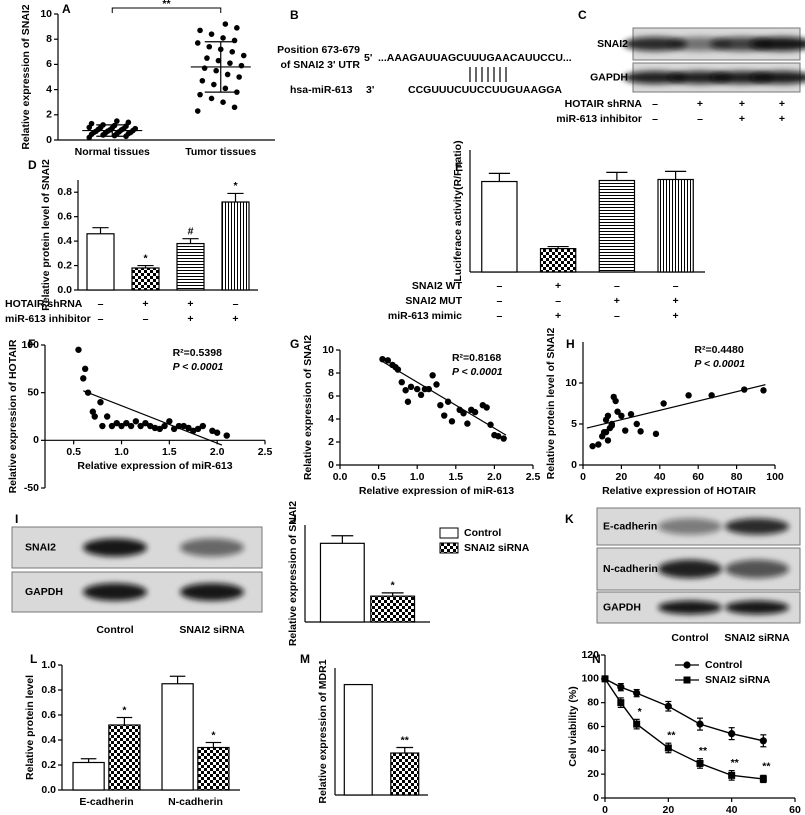 This screenshot has height=815, width=805. Describe the element at coordinates (593, 774) in the screenshot. I see `y-tick-label: 20` at that location.